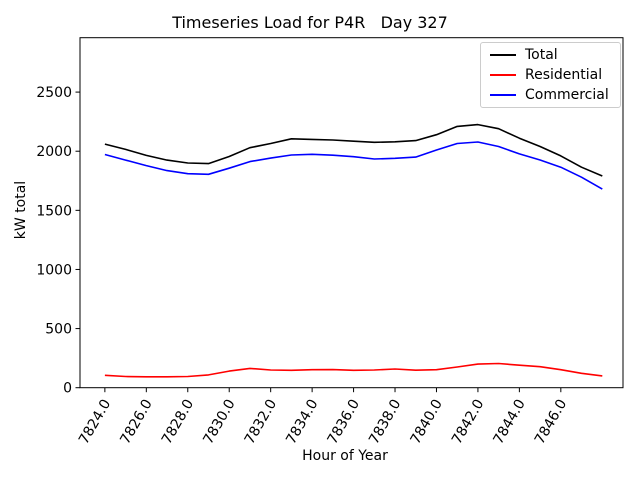 The width and height of the screenshot is (640, 480). What do you see at coordinates (551, 422) in the screenshot?
I see `x-tick-label: 7846.0` at bounding box center [551, 422].